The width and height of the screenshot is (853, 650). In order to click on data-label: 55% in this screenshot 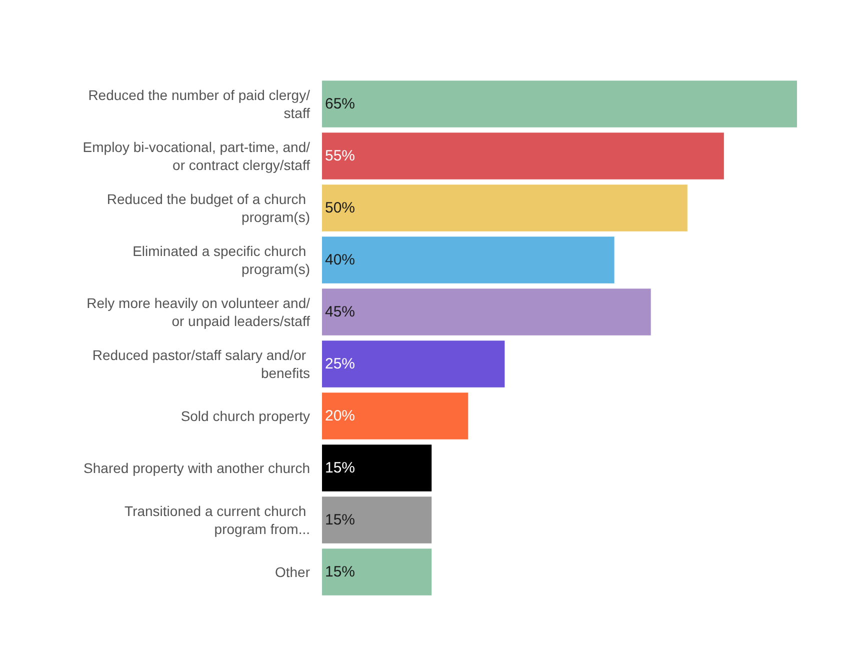, I will do `click(340, 156)`.